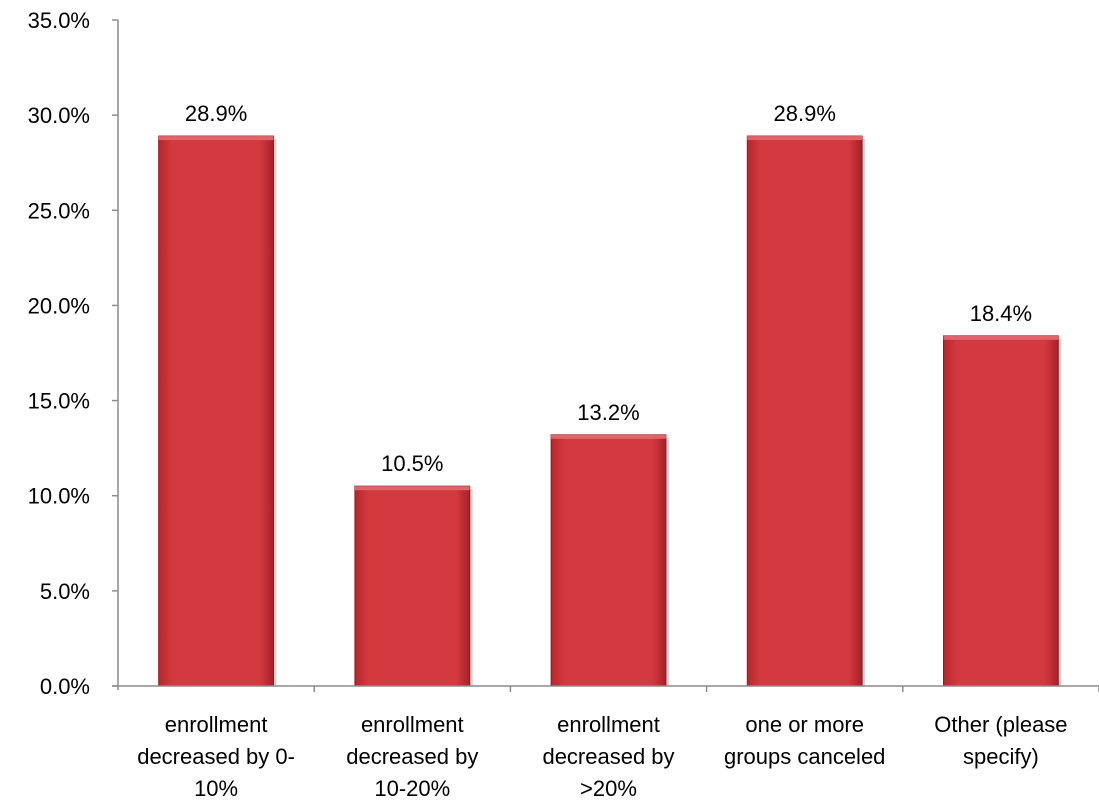 The image size is (1099, 802). What do you see at coordinates (216, 756) in the screenshot?
I see `category-label: decreased by 0-` at bounding box center [216, 756].